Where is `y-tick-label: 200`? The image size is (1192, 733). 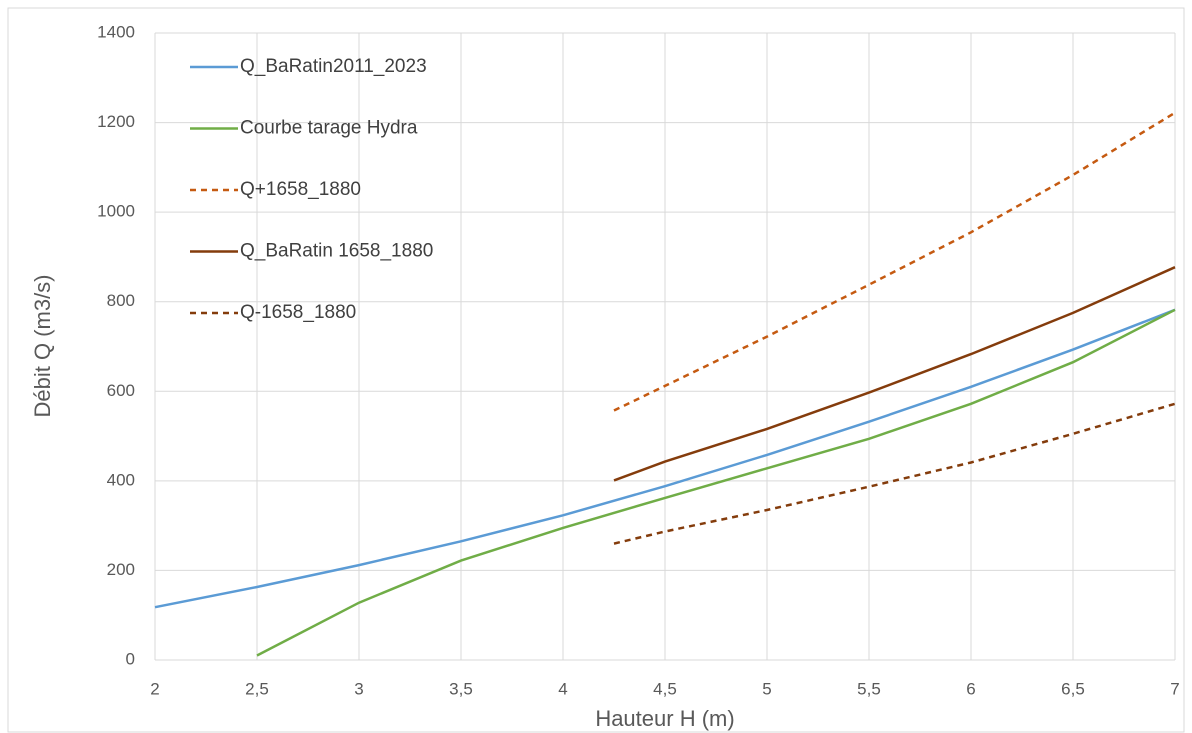 y-tick-label: 200 is located at coordinates (121, 569).